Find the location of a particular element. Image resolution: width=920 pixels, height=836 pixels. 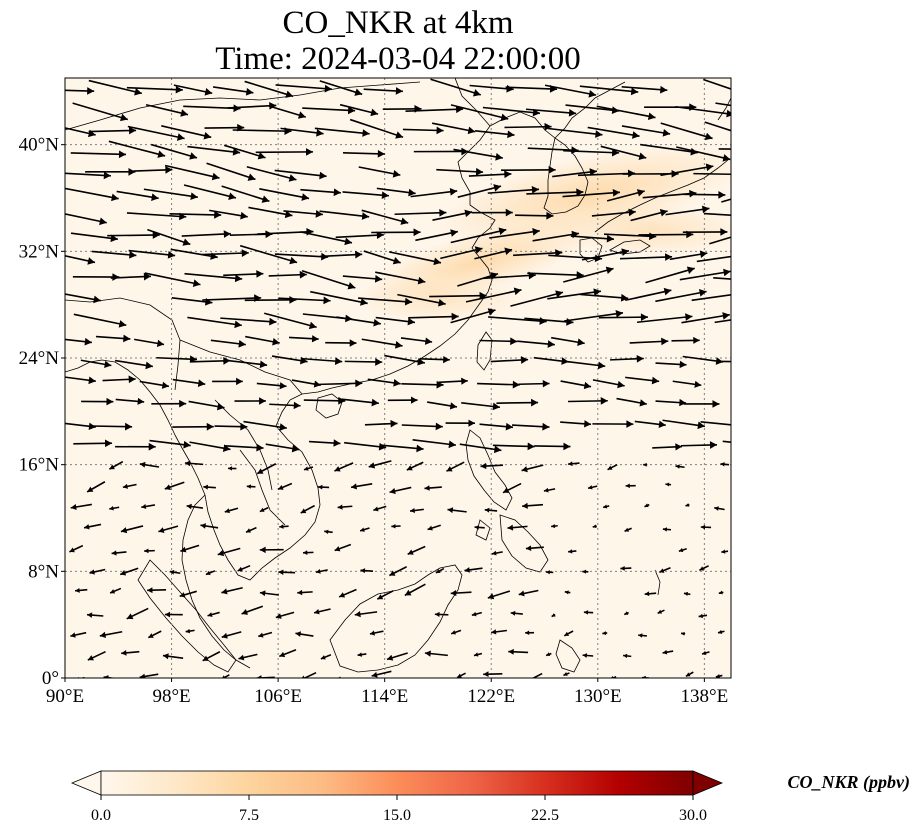

colorbar: 0.0 7.5 15.0 22.5 30.0 CO_NKR (ppbv) is located at coordinates (490, 797).